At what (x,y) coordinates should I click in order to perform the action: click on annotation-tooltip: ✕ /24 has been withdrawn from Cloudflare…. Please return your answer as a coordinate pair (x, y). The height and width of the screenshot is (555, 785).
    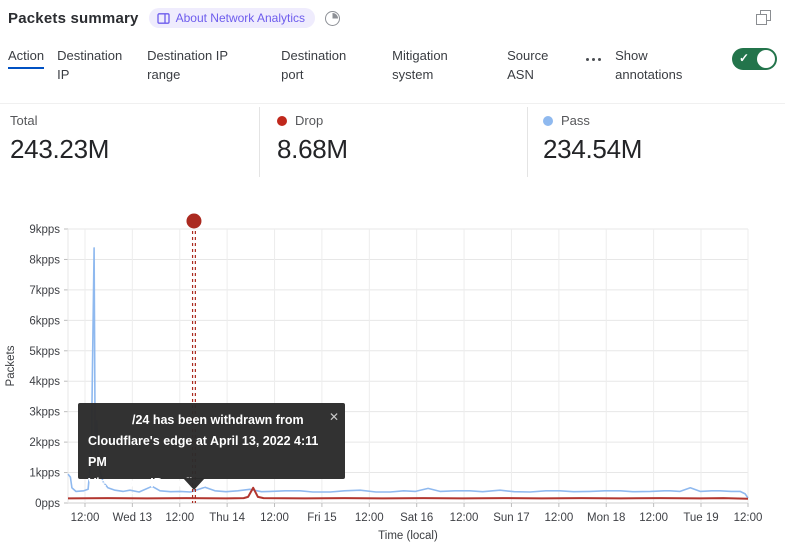
    Looking at the image, I should click on (211, 448).